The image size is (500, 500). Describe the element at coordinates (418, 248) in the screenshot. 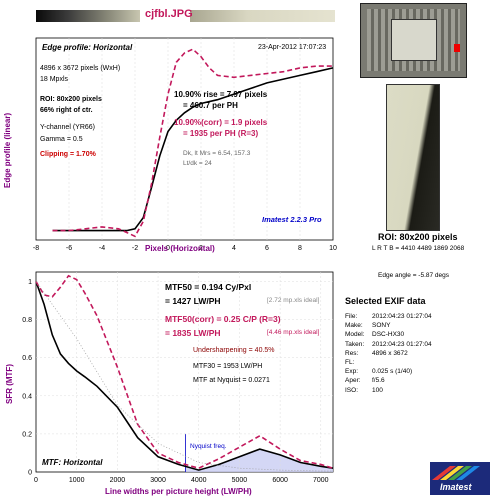

I see `roi-lrtb: L R T B = 4410 4489 1869 2068` at that location.